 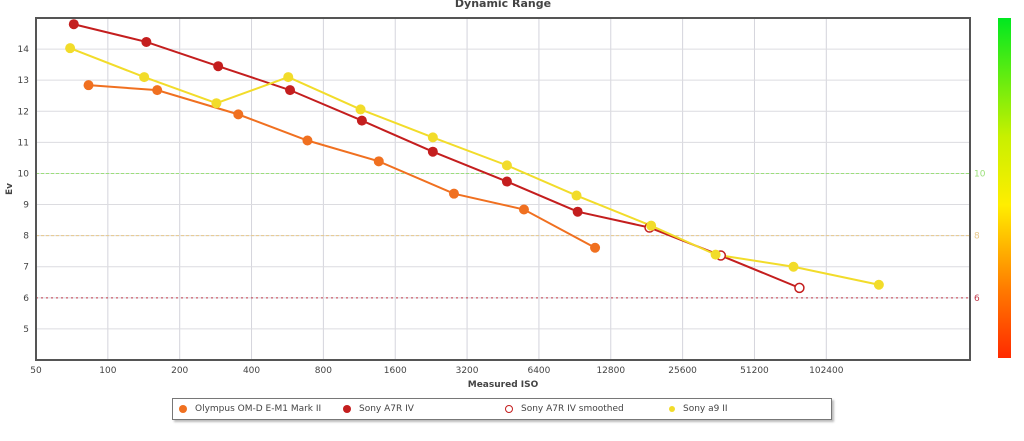 What do you see at coordinates (251, 371) in the screenshot?
I see `x-tick-label: 400` at bounding box center [251, 371].